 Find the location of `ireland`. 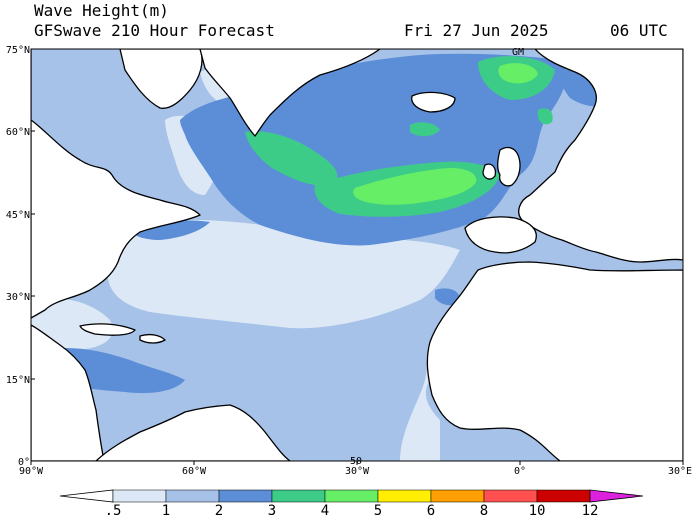

ireland is located at coordinates (489, 171).